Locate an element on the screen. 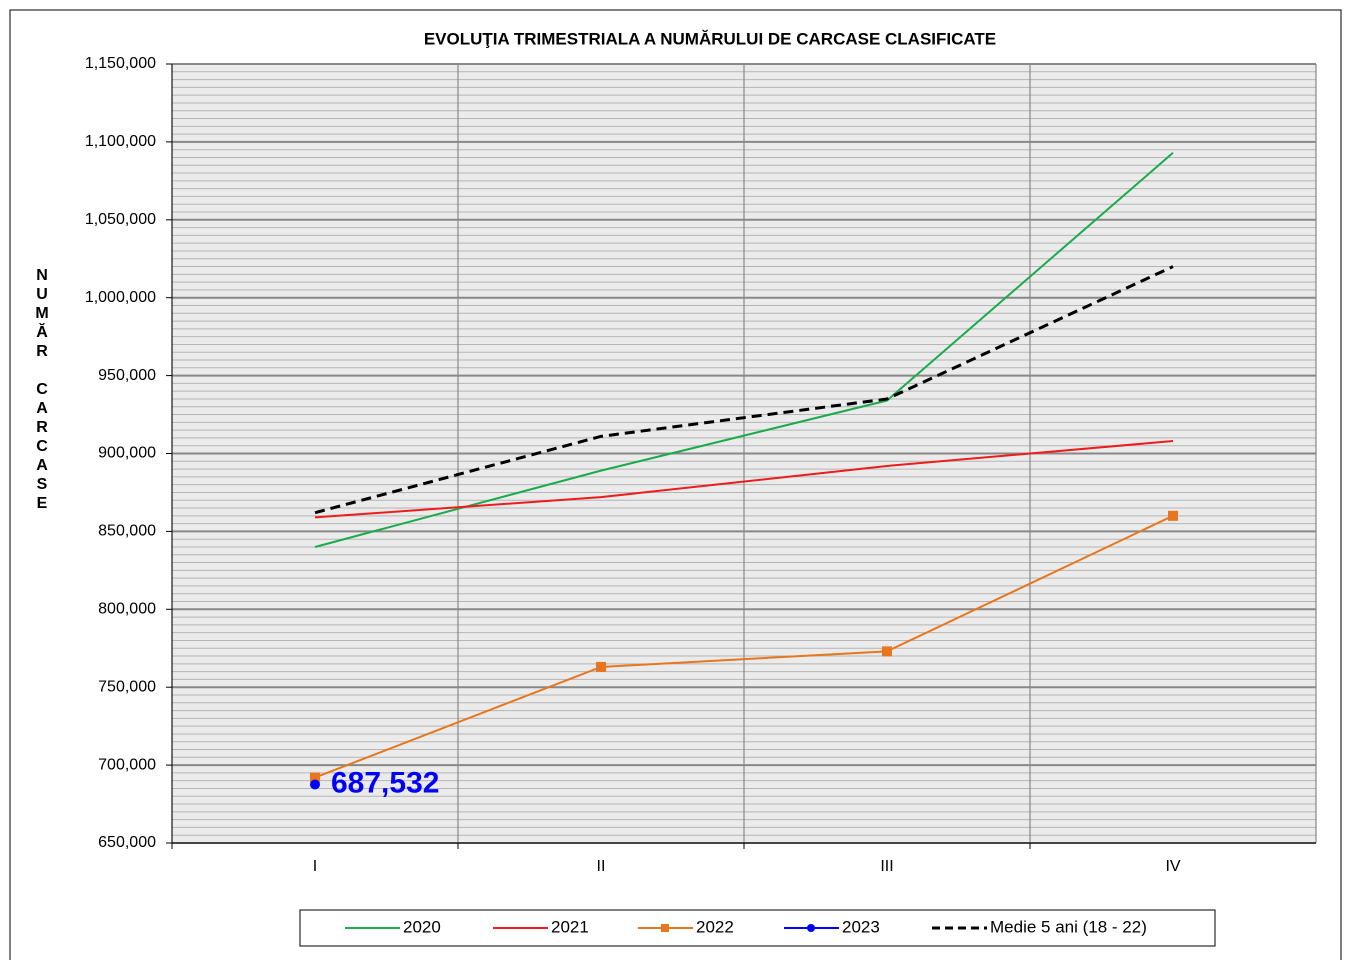 The height and width of the screenshot is (960, 1352). point is located at coordinates (315, 784).